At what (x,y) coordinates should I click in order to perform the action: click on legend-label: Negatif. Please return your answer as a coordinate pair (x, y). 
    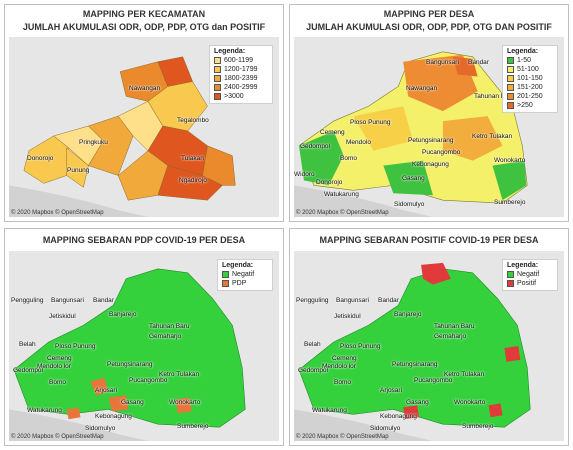
    Looking at the image, I should click on (528, 274).